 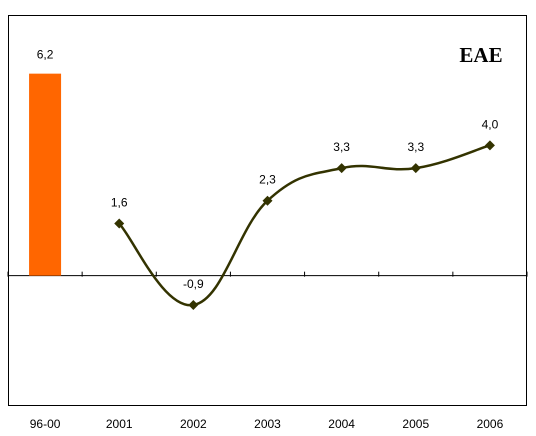 I want to click on line-data-label: 4,0, so click(x=490, y=124).